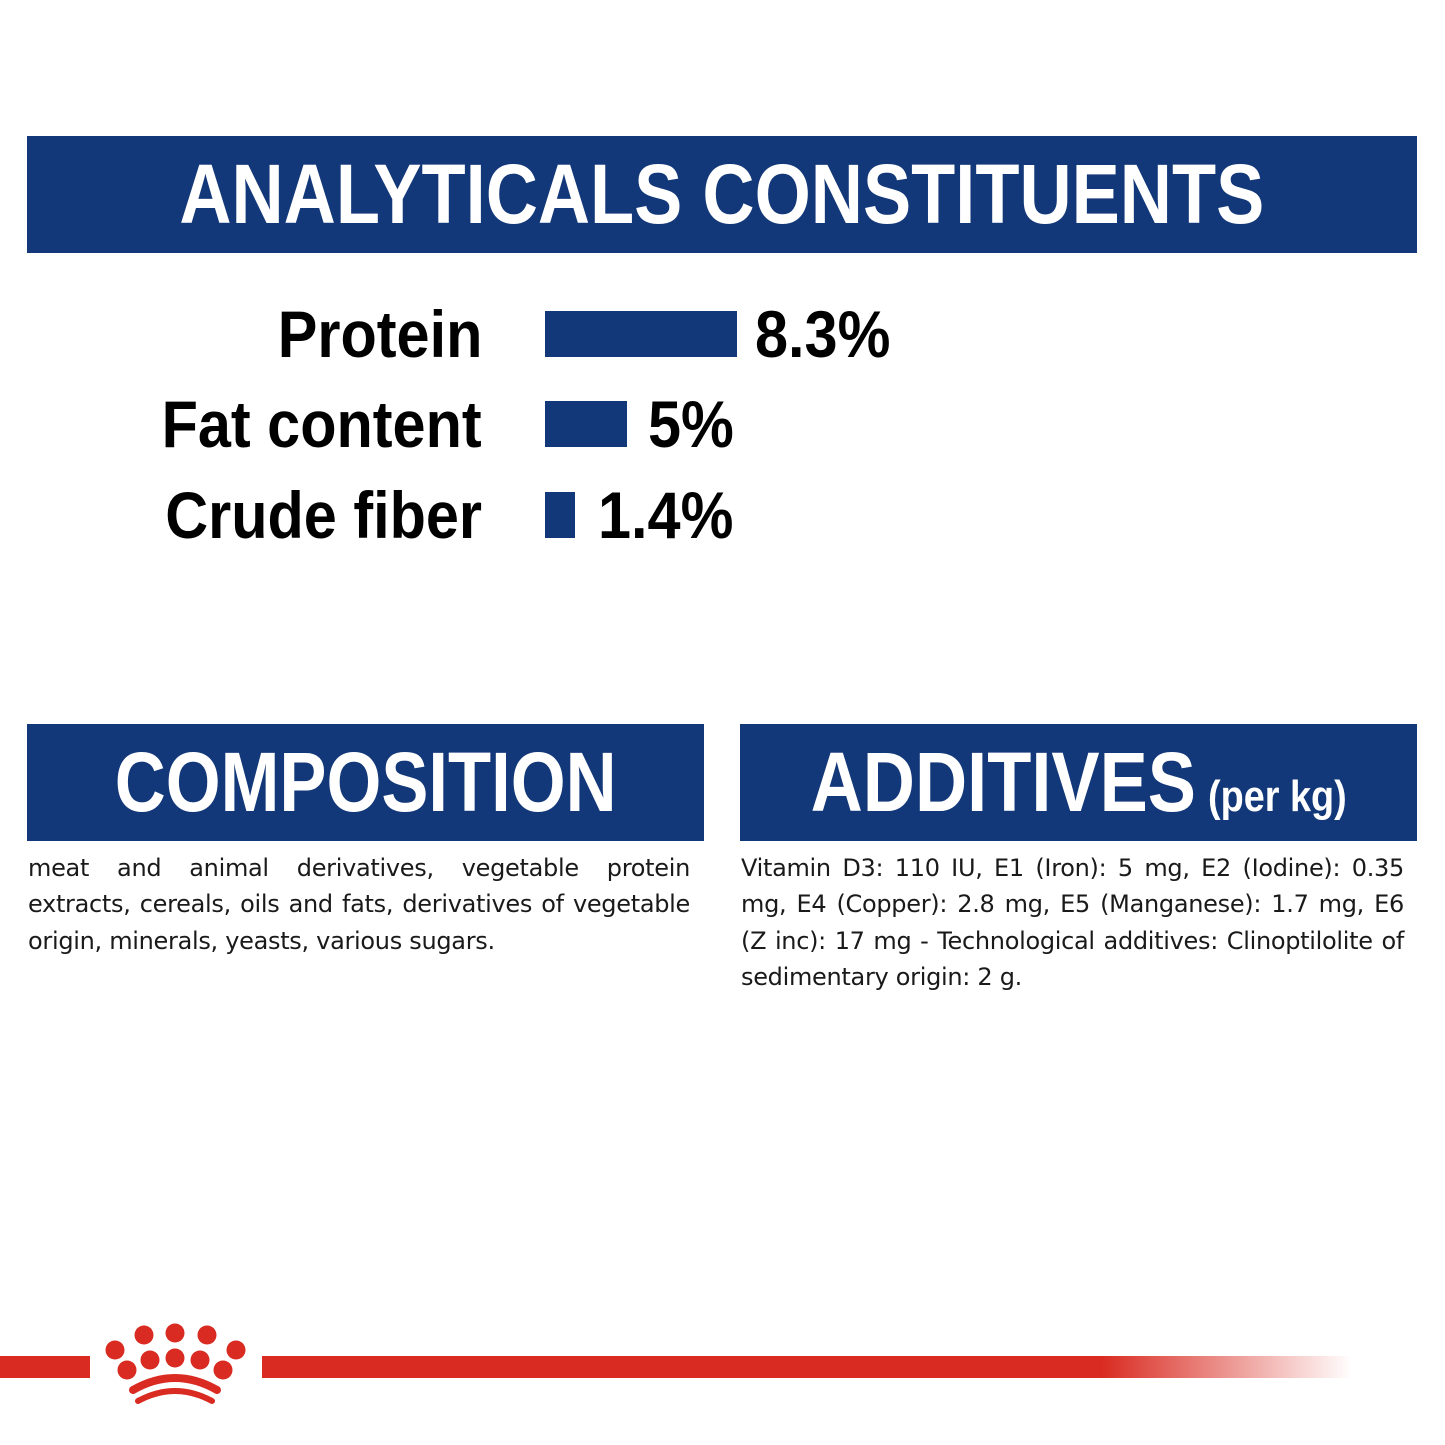 Image resolution: width=1445 pixels, height=1445 pixels. Describe the element at coordinates (175, 1363) in the screenshot. I see `crown-icon` at that location.